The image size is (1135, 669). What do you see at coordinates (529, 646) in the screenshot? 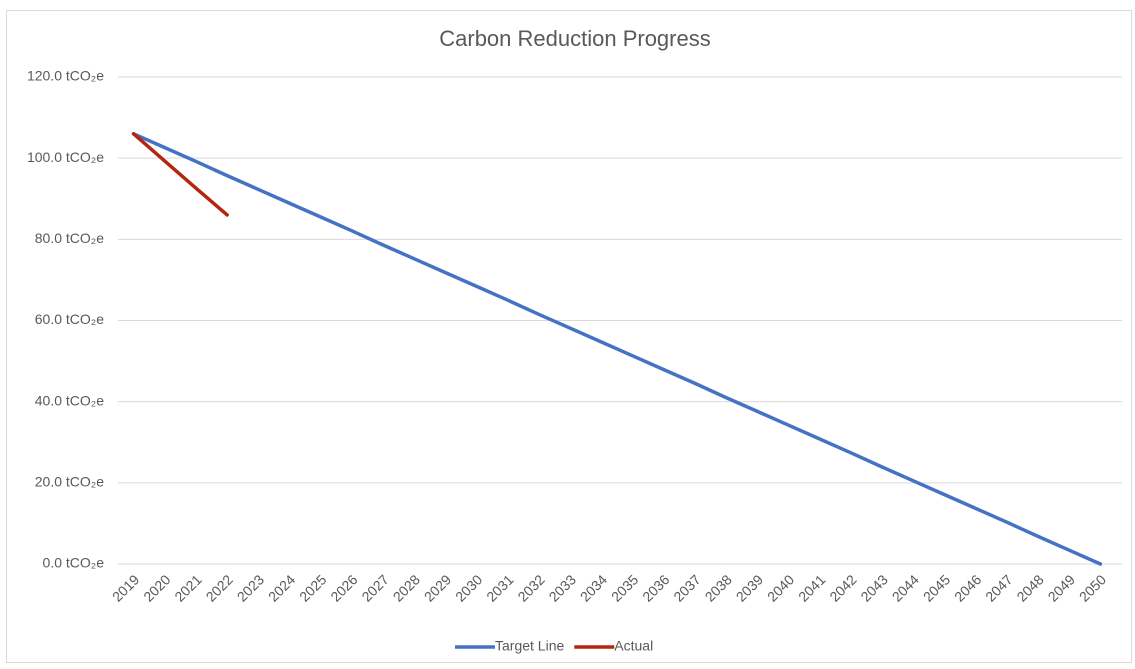
I see `legend-label: Target Line` at bounding box center [529, 646].